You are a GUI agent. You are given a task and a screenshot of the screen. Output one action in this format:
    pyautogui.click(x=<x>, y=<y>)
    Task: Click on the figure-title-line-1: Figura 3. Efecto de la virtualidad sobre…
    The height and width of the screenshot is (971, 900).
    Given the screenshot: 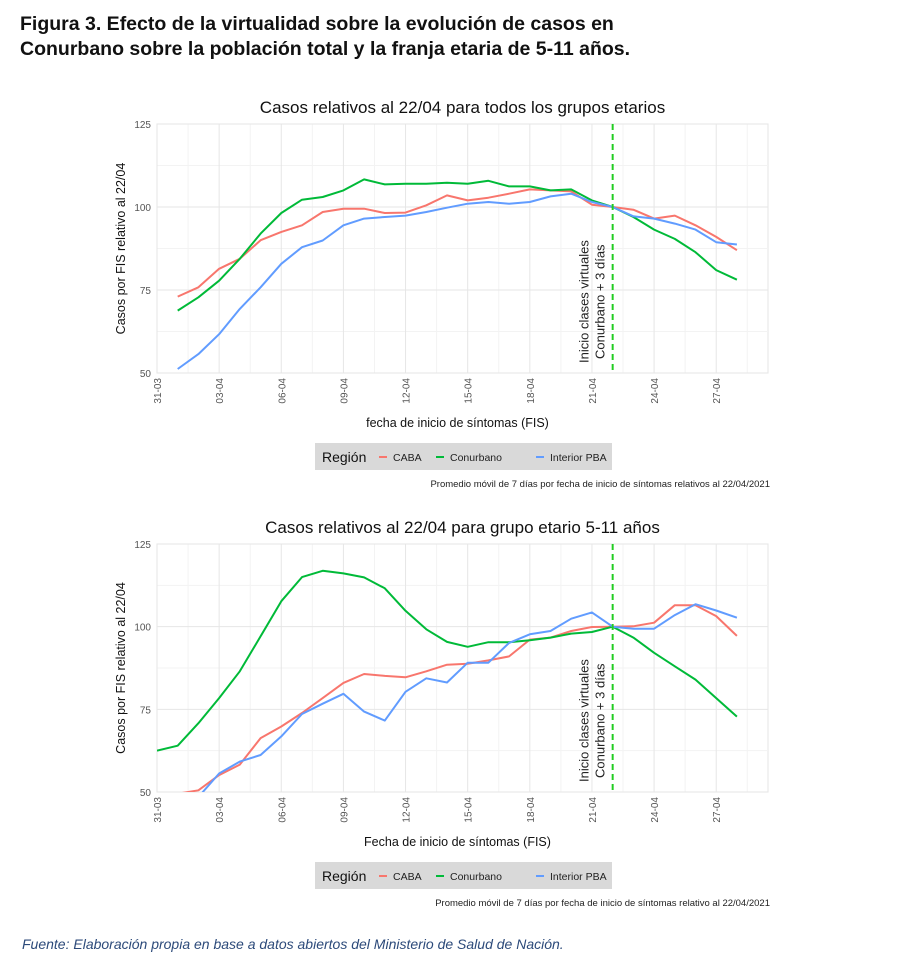 What is the action you would take?
    pyautogui.click(x=317, y=24)
    